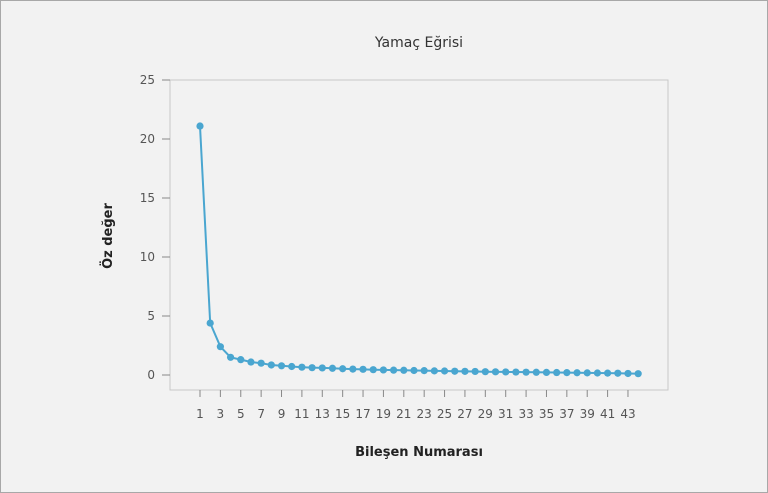 This screenshot has width=768, height=493. What do you see at coordinates (108, 236) in the screenshot?
I see `y-axis-label: Öz değer` at bounding box center [108, 236].